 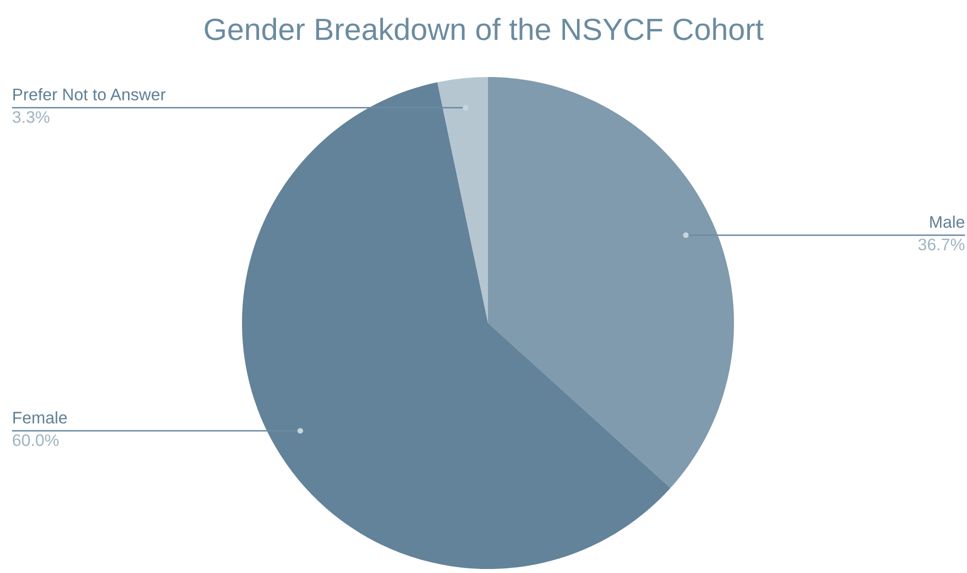 I want to click on chart-title: Gender Breakdown of the NSYCF Cohort, so click(x=484, y=29).